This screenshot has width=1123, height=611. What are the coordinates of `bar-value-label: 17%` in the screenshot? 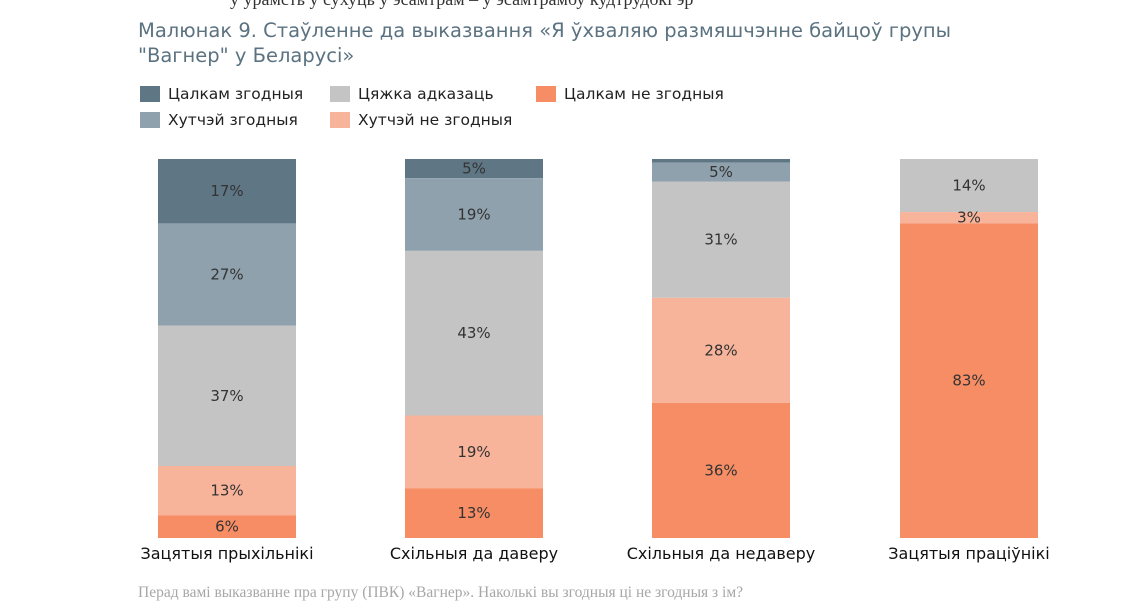 It's located at (226, 191).